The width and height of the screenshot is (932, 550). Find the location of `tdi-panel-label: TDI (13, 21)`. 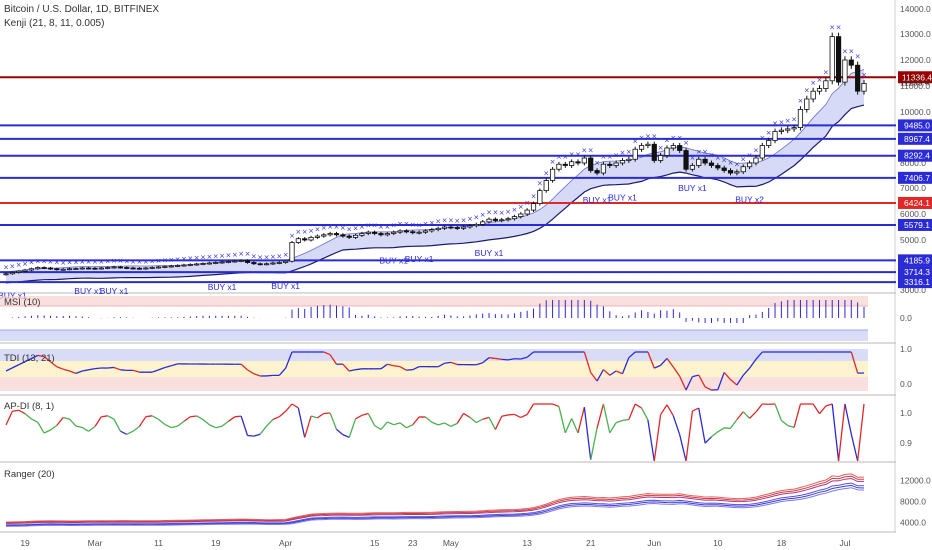

tdi-panel-label: TDI (13, 21) is located at coordinates (29, 358).